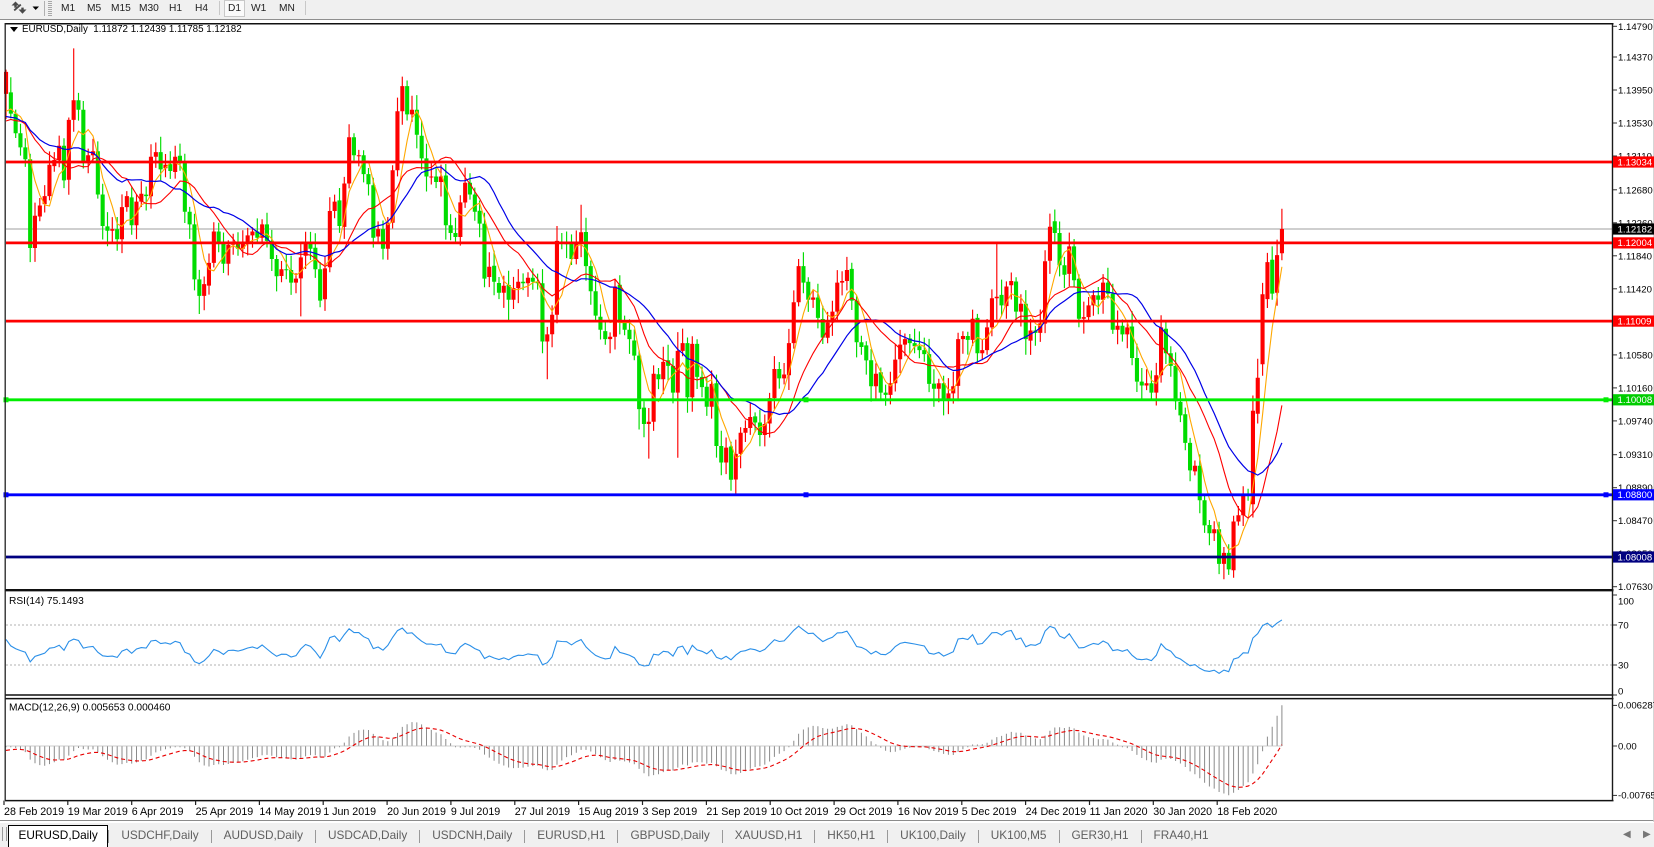  Describe the element at coordinates (1635, 124) in the screenshot. I see `svg-text: 1.13530` at that location.